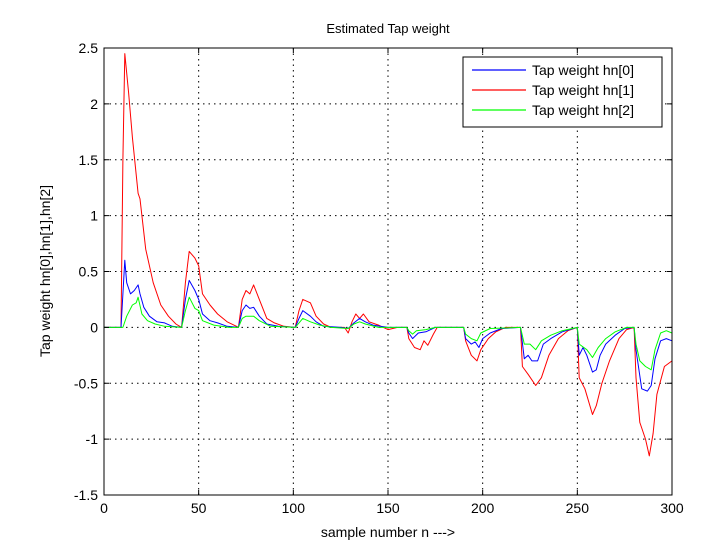  I want to click on legend-label-hn1: Tap weight hn[1], so click(583, 90).